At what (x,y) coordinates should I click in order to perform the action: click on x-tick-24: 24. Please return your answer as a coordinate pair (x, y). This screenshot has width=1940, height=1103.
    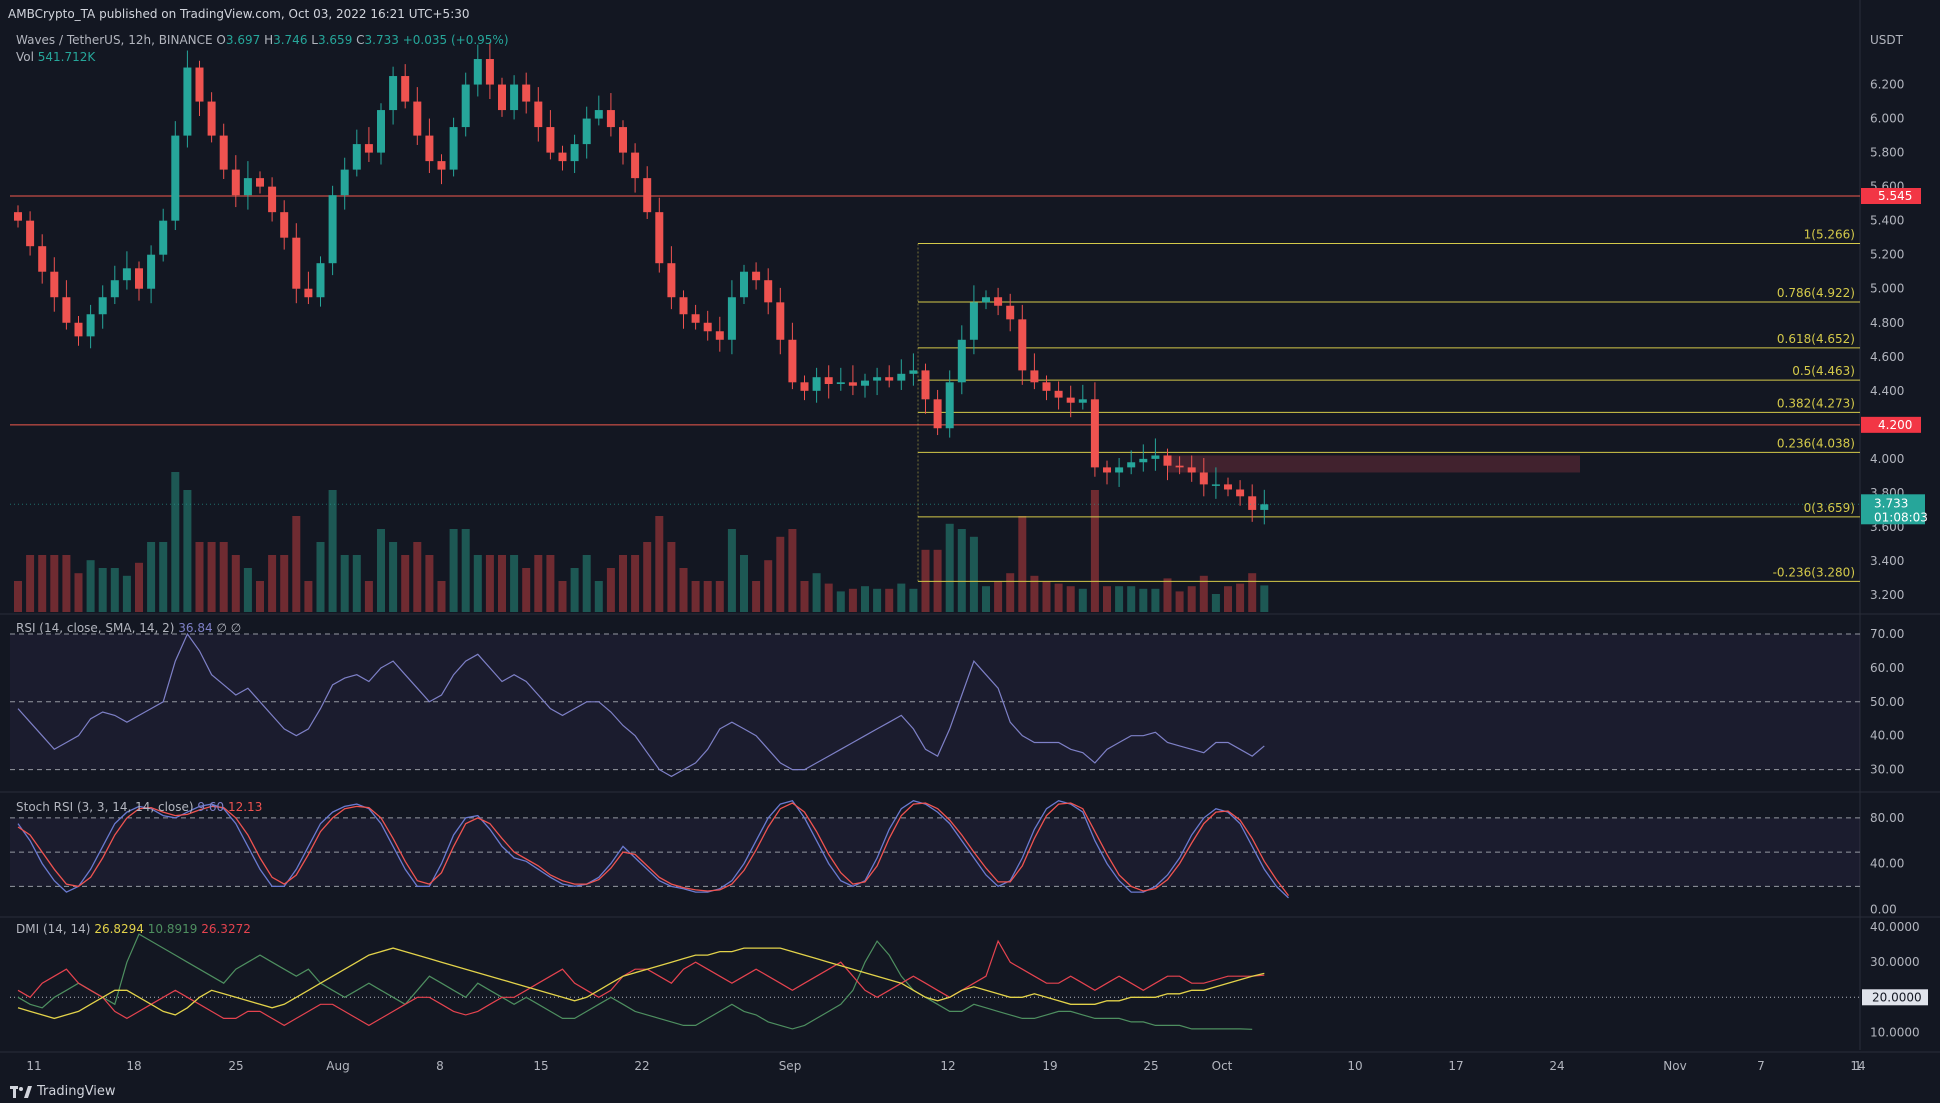
    Looking at the image, I should click on (1556, 1066).